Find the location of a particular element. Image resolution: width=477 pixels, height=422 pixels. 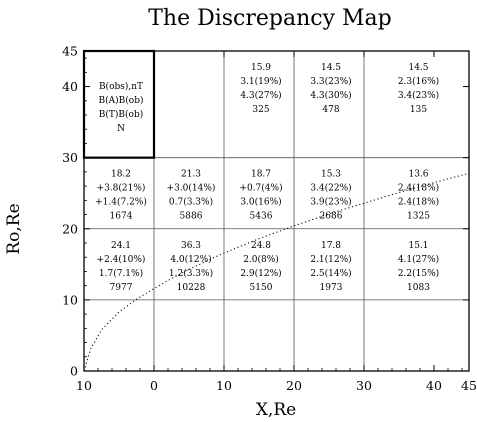

cell-value: 2686 is located at coordinates (331, 217).